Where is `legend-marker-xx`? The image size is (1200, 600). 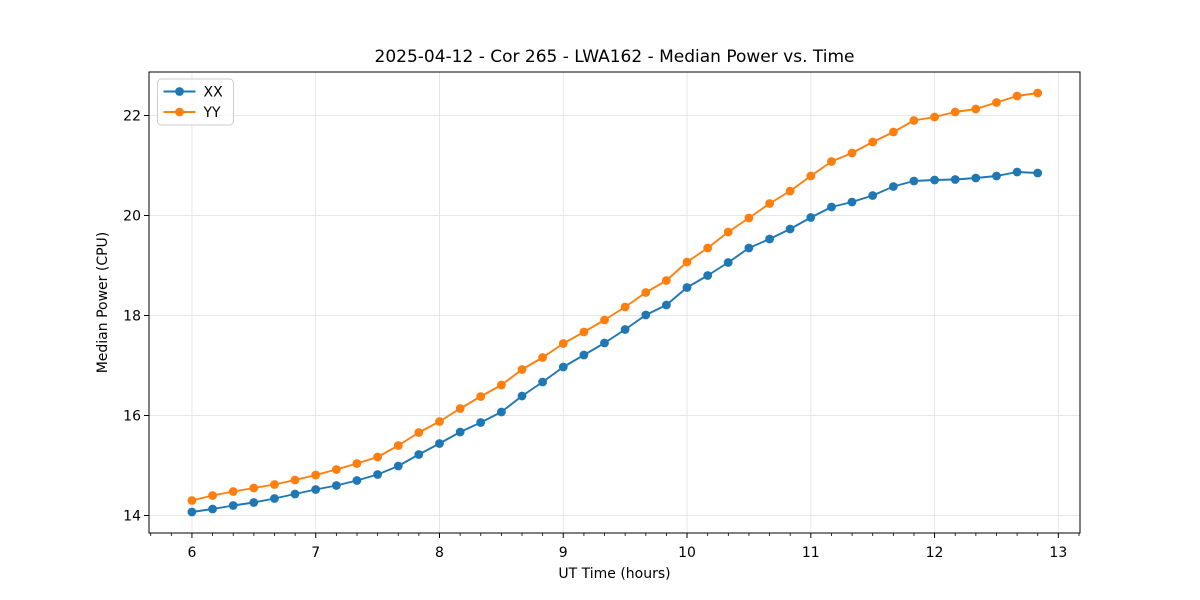
legend-marker-xx is located at coordinates (179, 91).